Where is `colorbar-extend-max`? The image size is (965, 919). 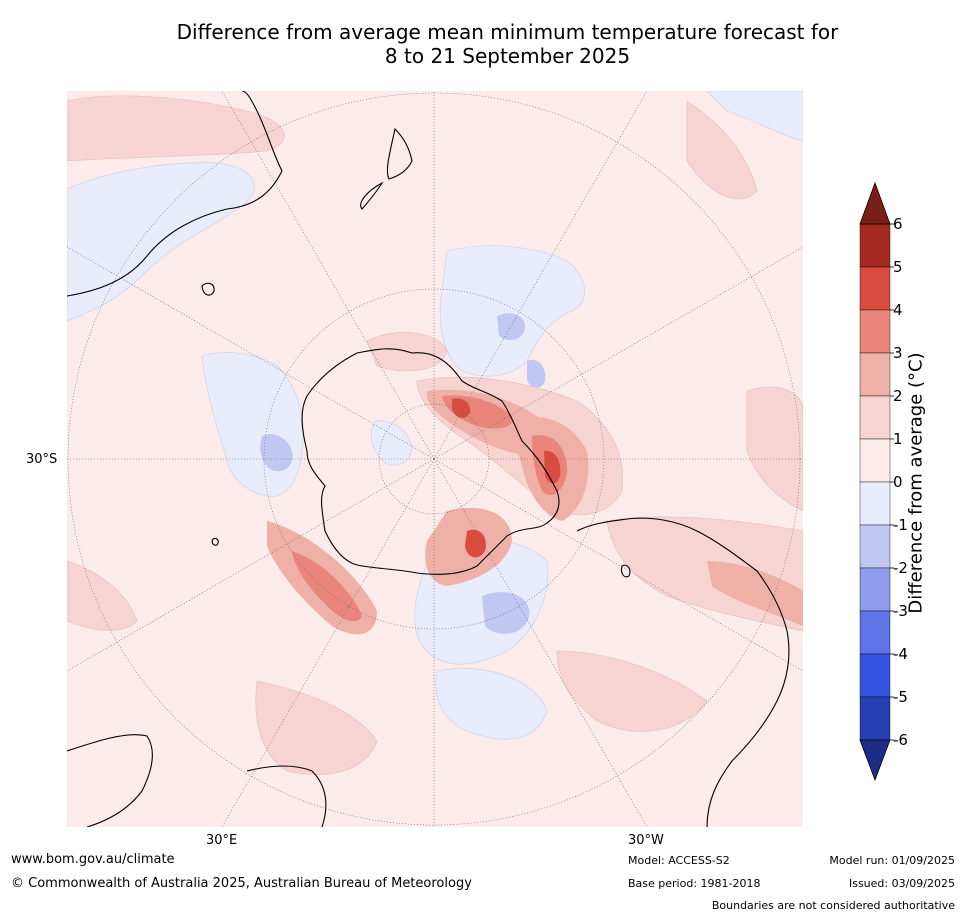
colorbar-extend-max is located at coordinates (875, 203).